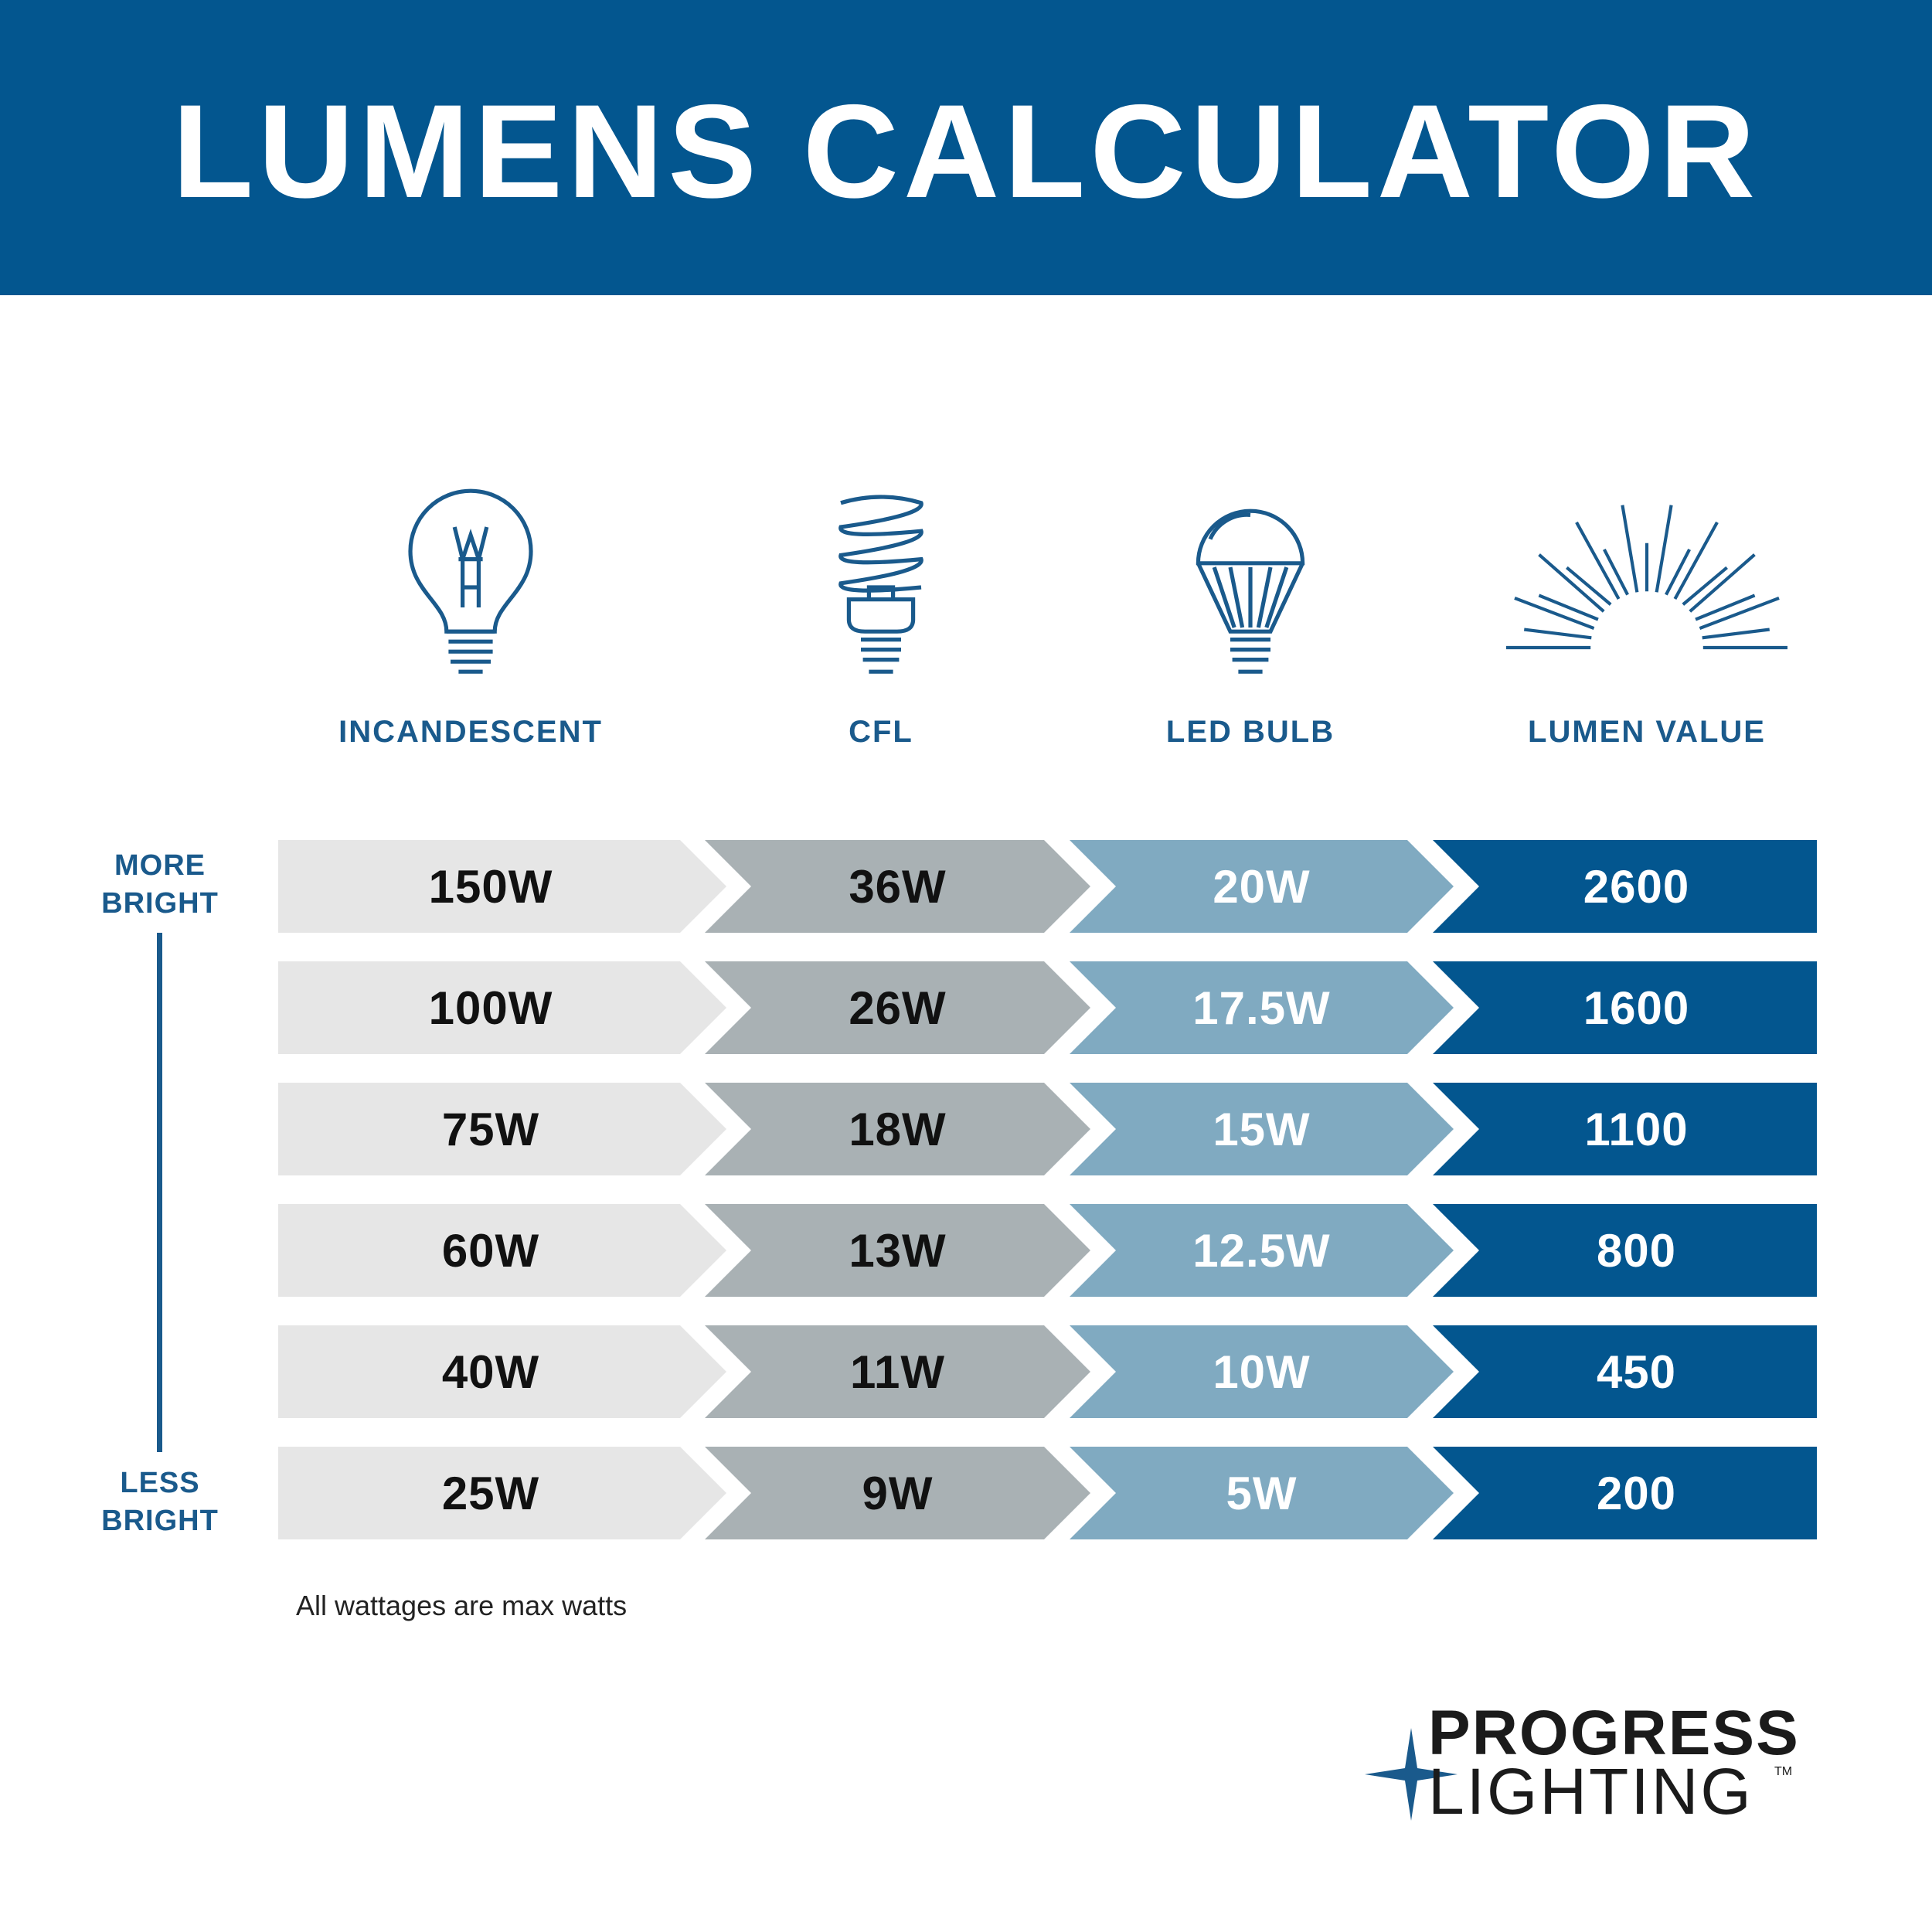  What do you see at coordinates (160, 1192) in the screenshot?
I see `brightness-scale-line` at bounding box center [160, 1192].